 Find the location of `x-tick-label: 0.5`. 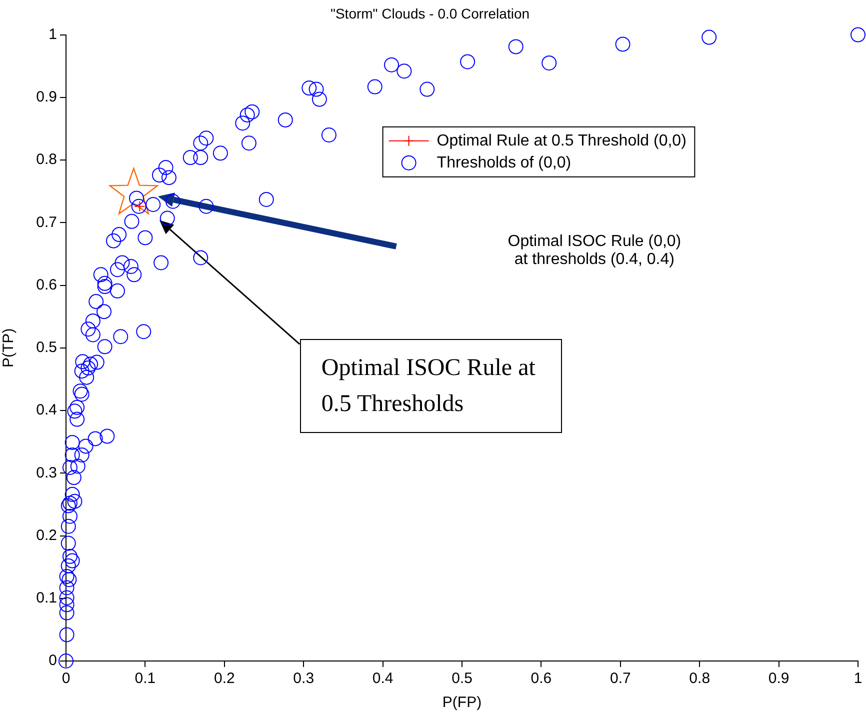

x-tick-label: 0.5 is located at coordinates (462, 679).